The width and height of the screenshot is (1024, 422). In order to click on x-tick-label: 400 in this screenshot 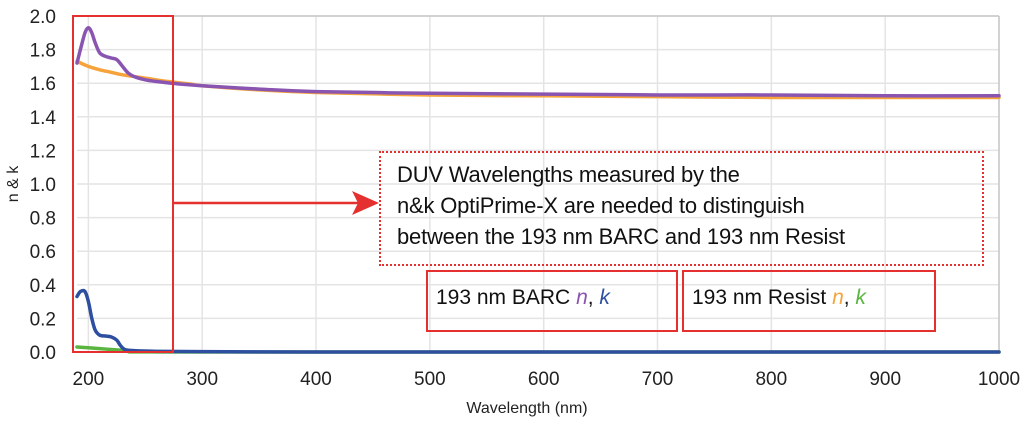, I will do `click(316, 379)`.